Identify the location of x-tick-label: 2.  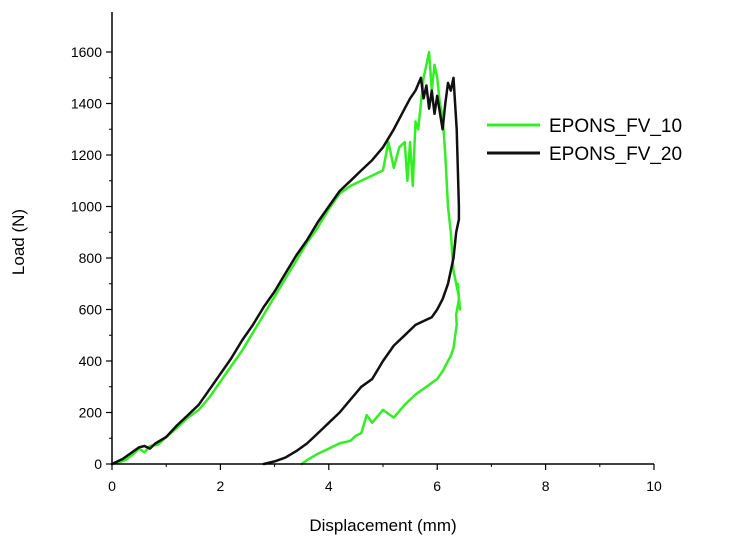
(221, 486).